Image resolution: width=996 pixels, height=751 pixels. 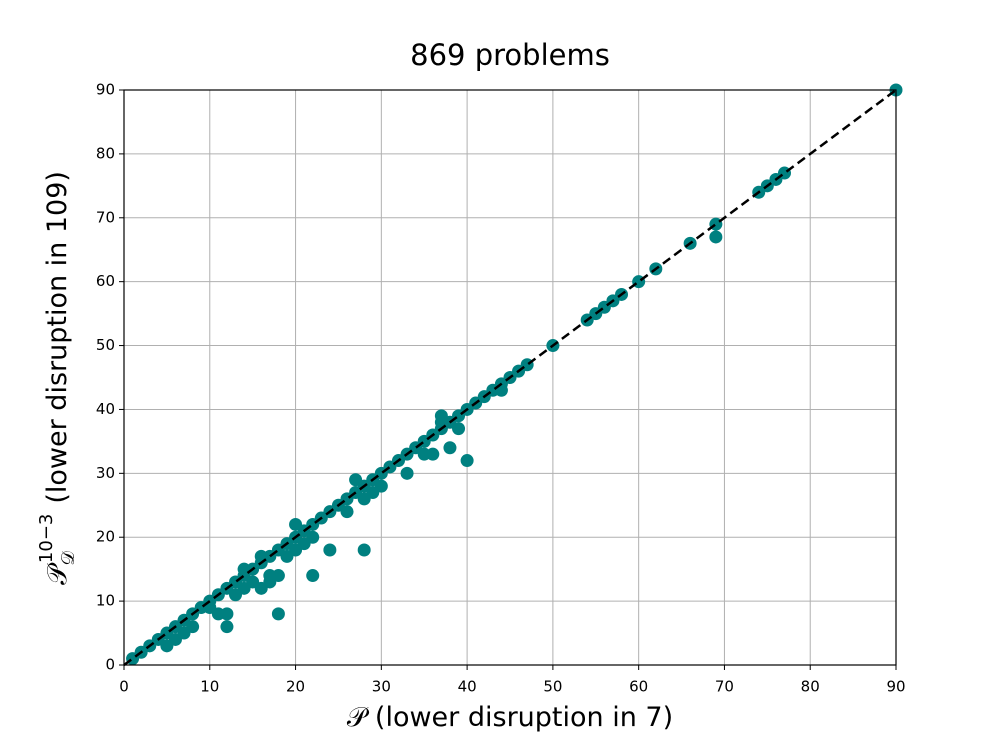 What do you see at coordinates (110, 665) in the screenshot?
I see `y-tick-label: 0` at bounding box center [110, 665].